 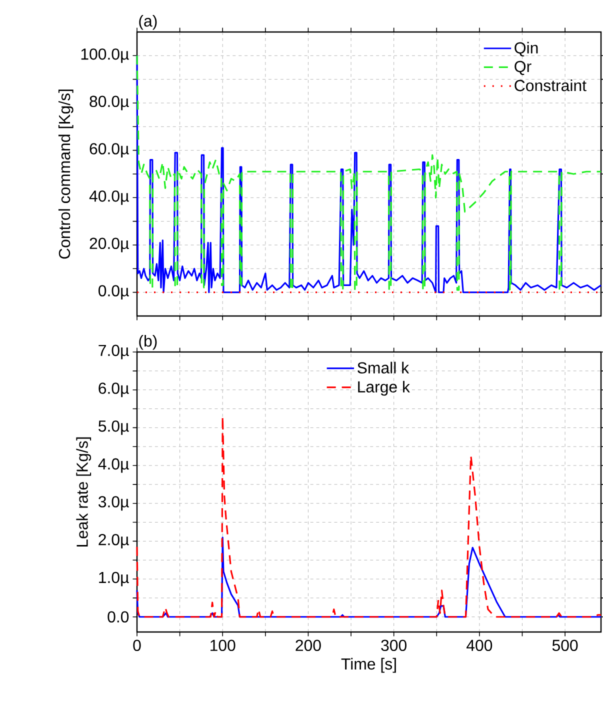 I want to click on y-tick-label: 40.0µ, so click(x=109, y=197).